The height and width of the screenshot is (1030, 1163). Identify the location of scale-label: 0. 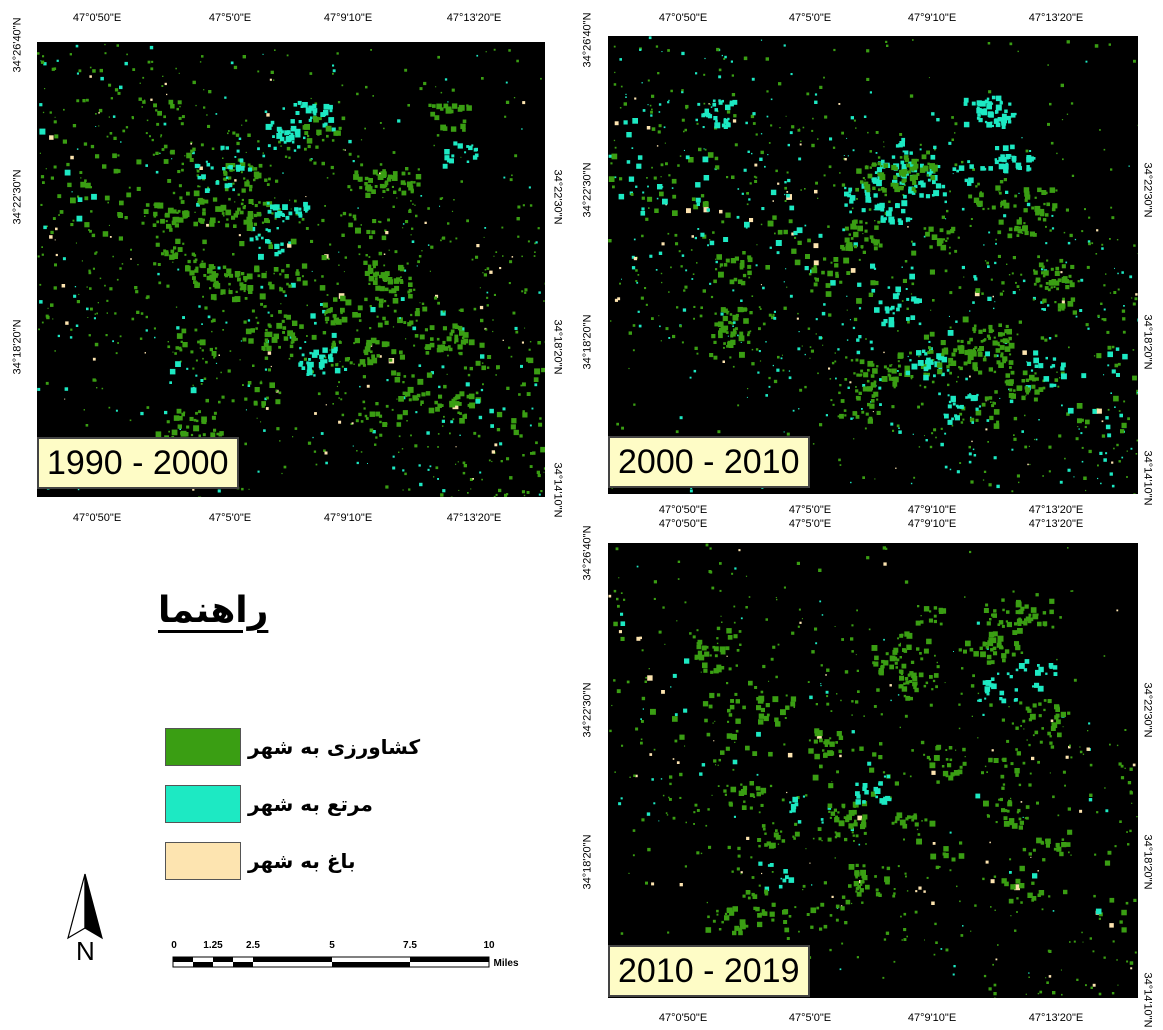
(174, 945).